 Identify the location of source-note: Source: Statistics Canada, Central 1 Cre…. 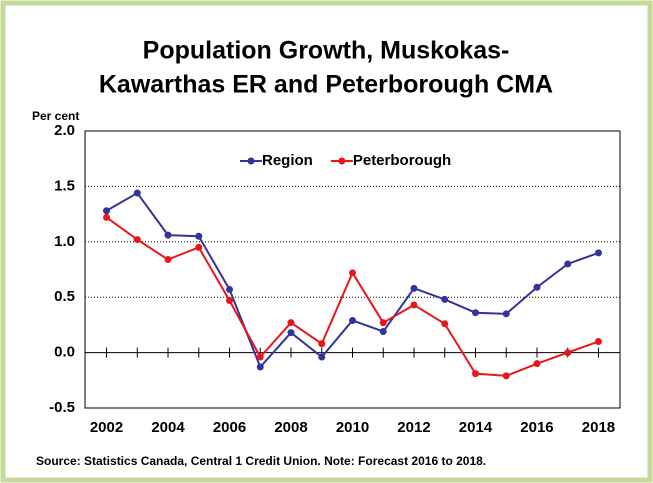
(261, 461).